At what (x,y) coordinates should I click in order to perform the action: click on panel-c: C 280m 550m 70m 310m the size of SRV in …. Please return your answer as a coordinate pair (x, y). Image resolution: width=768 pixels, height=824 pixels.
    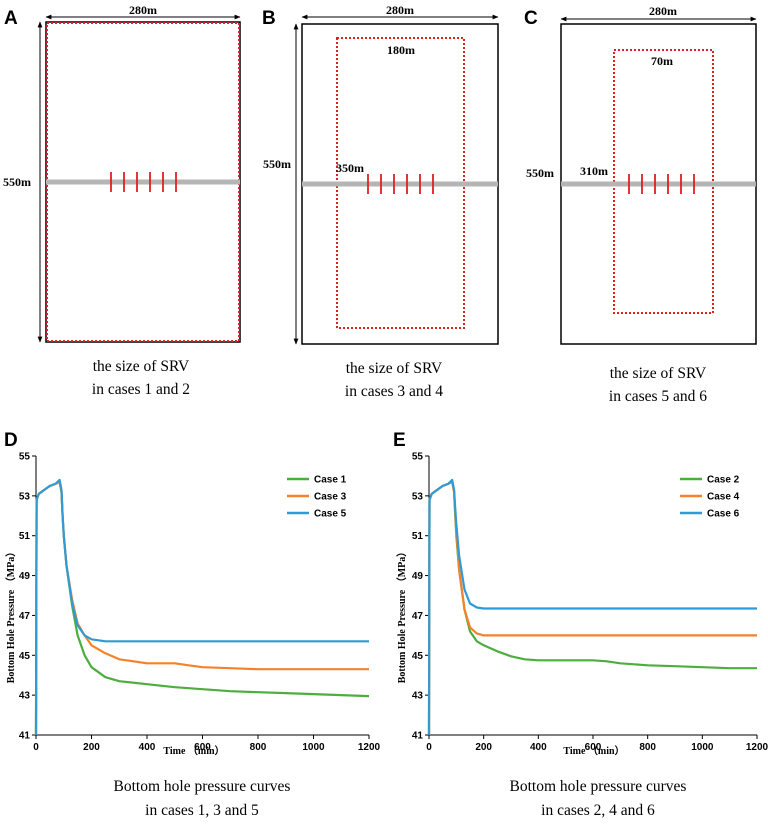
    Looking at the image, I should click on (640, 204).